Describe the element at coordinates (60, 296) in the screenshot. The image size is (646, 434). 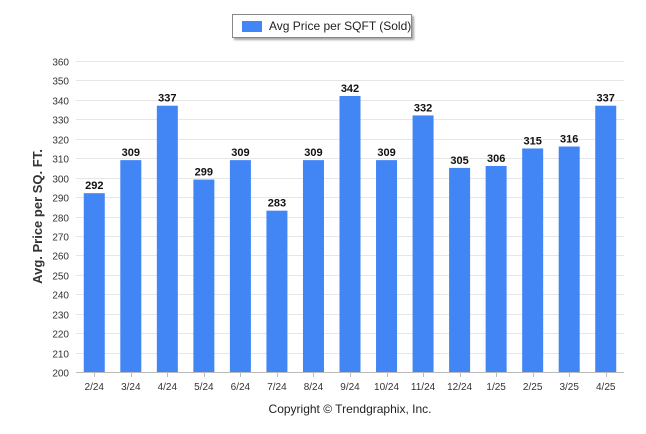
I see `y-tick-label: 240` at that location.